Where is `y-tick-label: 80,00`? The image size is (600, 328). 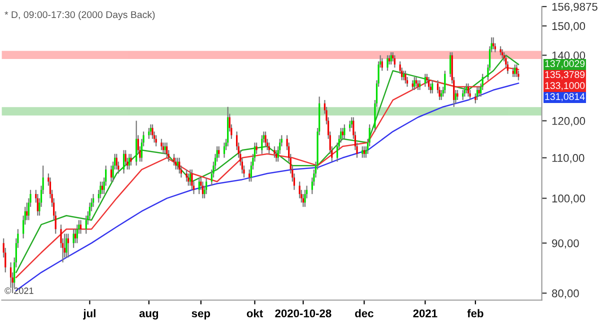
y-tick-label: 80,00 is located at coordinates (565, 294).